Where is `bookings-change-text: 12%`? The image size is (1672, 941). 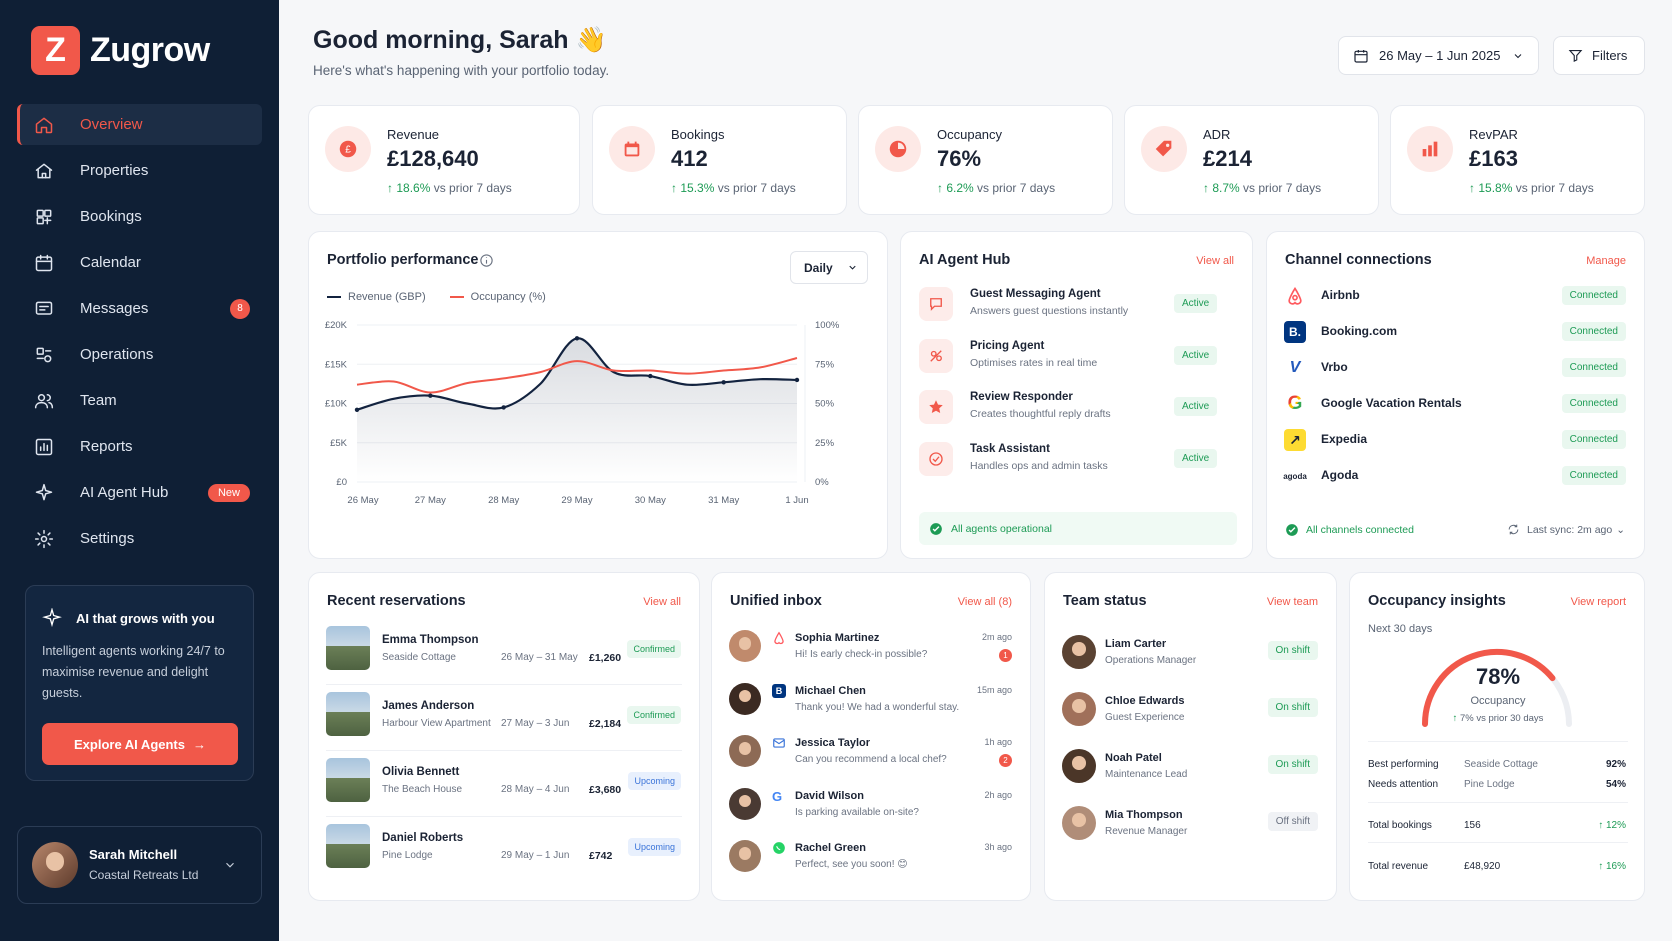
bookings-change-text: 12% is located at coordinates (1615, 825).